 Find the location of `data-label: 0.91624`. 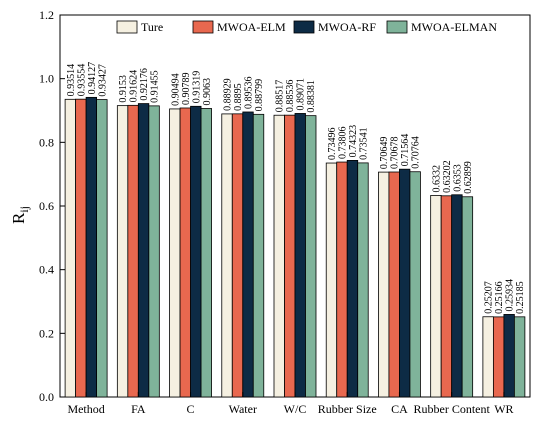

data-label: 0.91624 is located at coordinates (134, 86).